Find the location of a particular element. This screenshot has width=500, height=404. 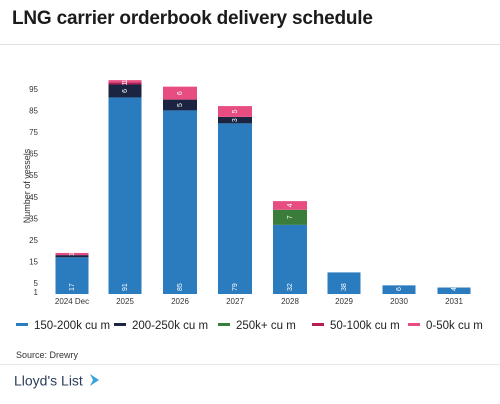

legend-label: 50-100k cu m is located at coordinates (365, 326).